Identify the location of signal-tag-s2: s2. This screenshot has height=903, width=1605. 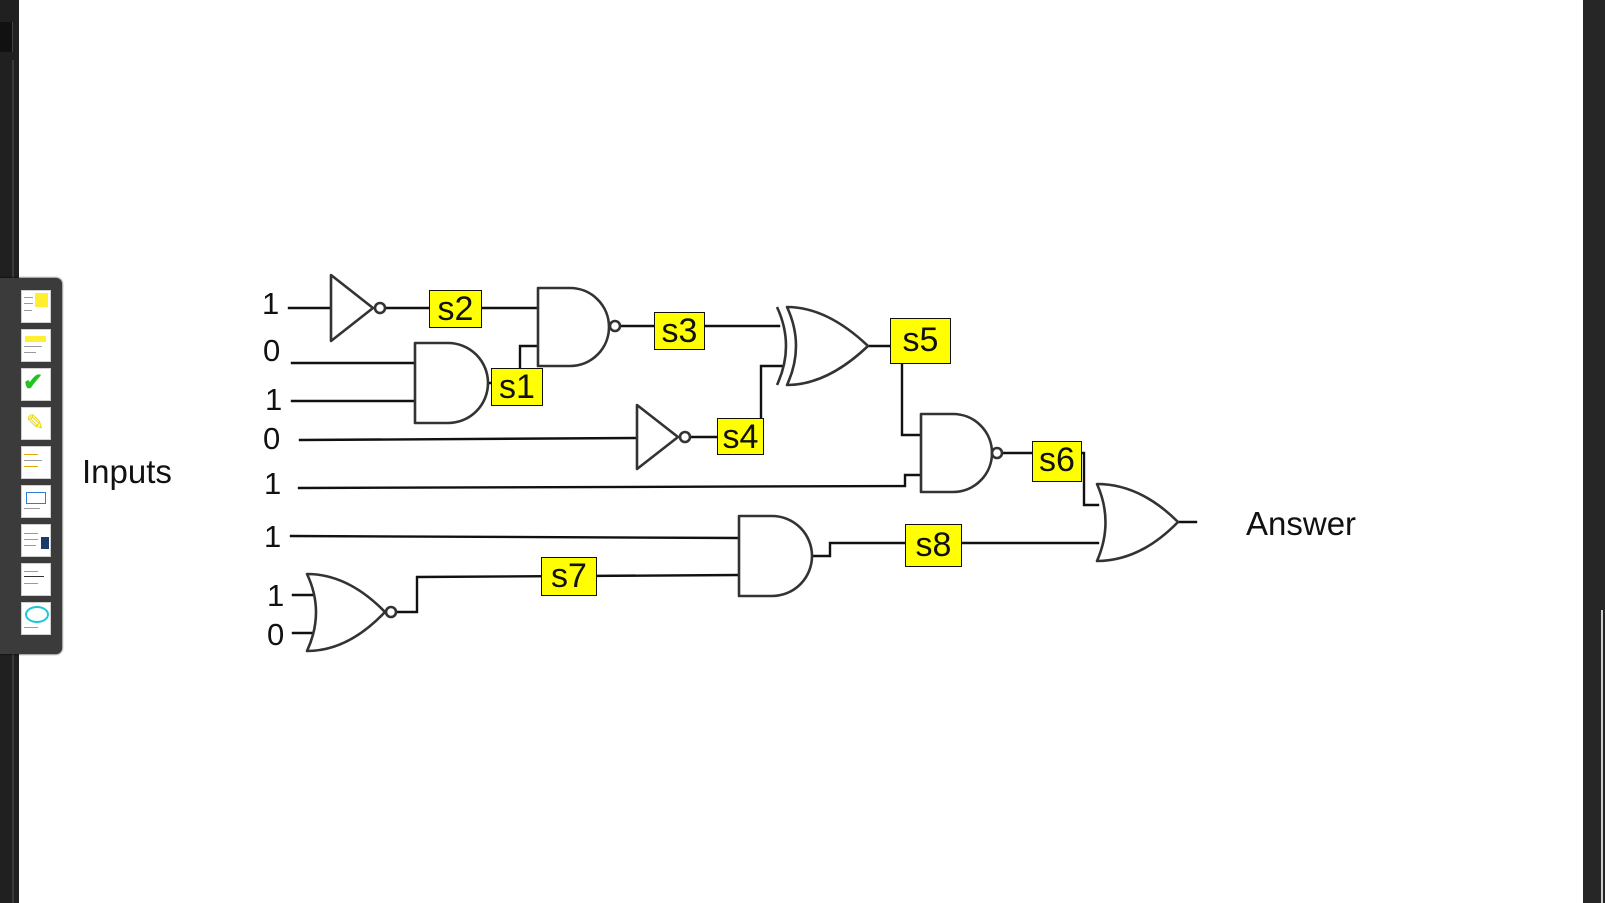
(455, 309).